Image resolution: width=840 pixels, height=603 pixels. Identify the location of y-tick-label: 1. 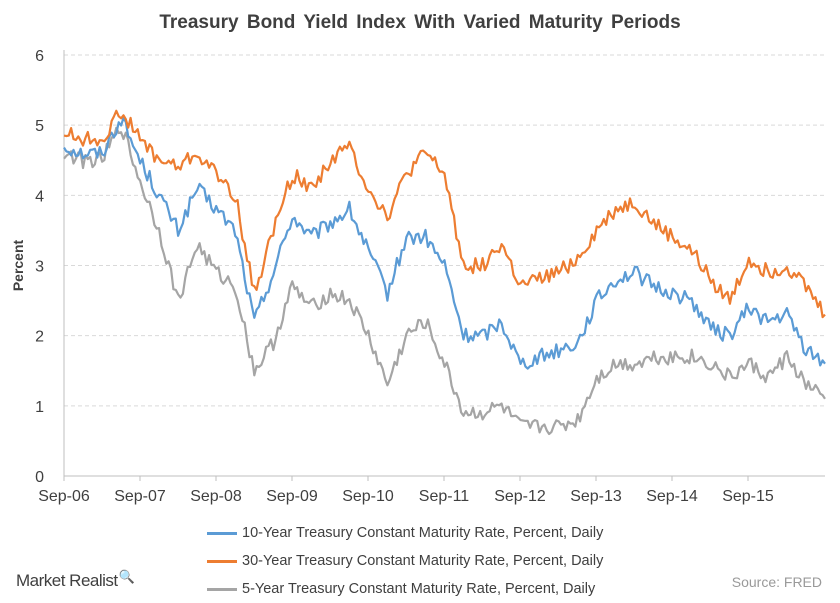
(39, 407).